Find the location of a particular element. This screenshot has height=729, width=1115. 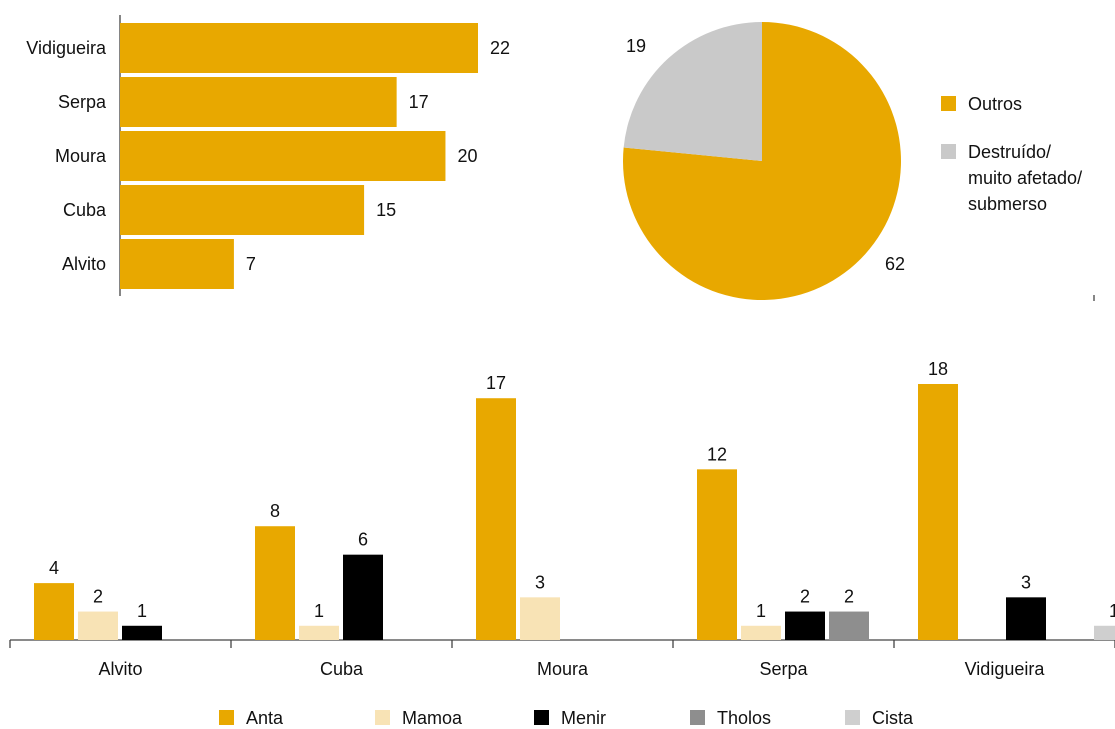

slice-value-label: 19 is located at coordinates (636, 46).